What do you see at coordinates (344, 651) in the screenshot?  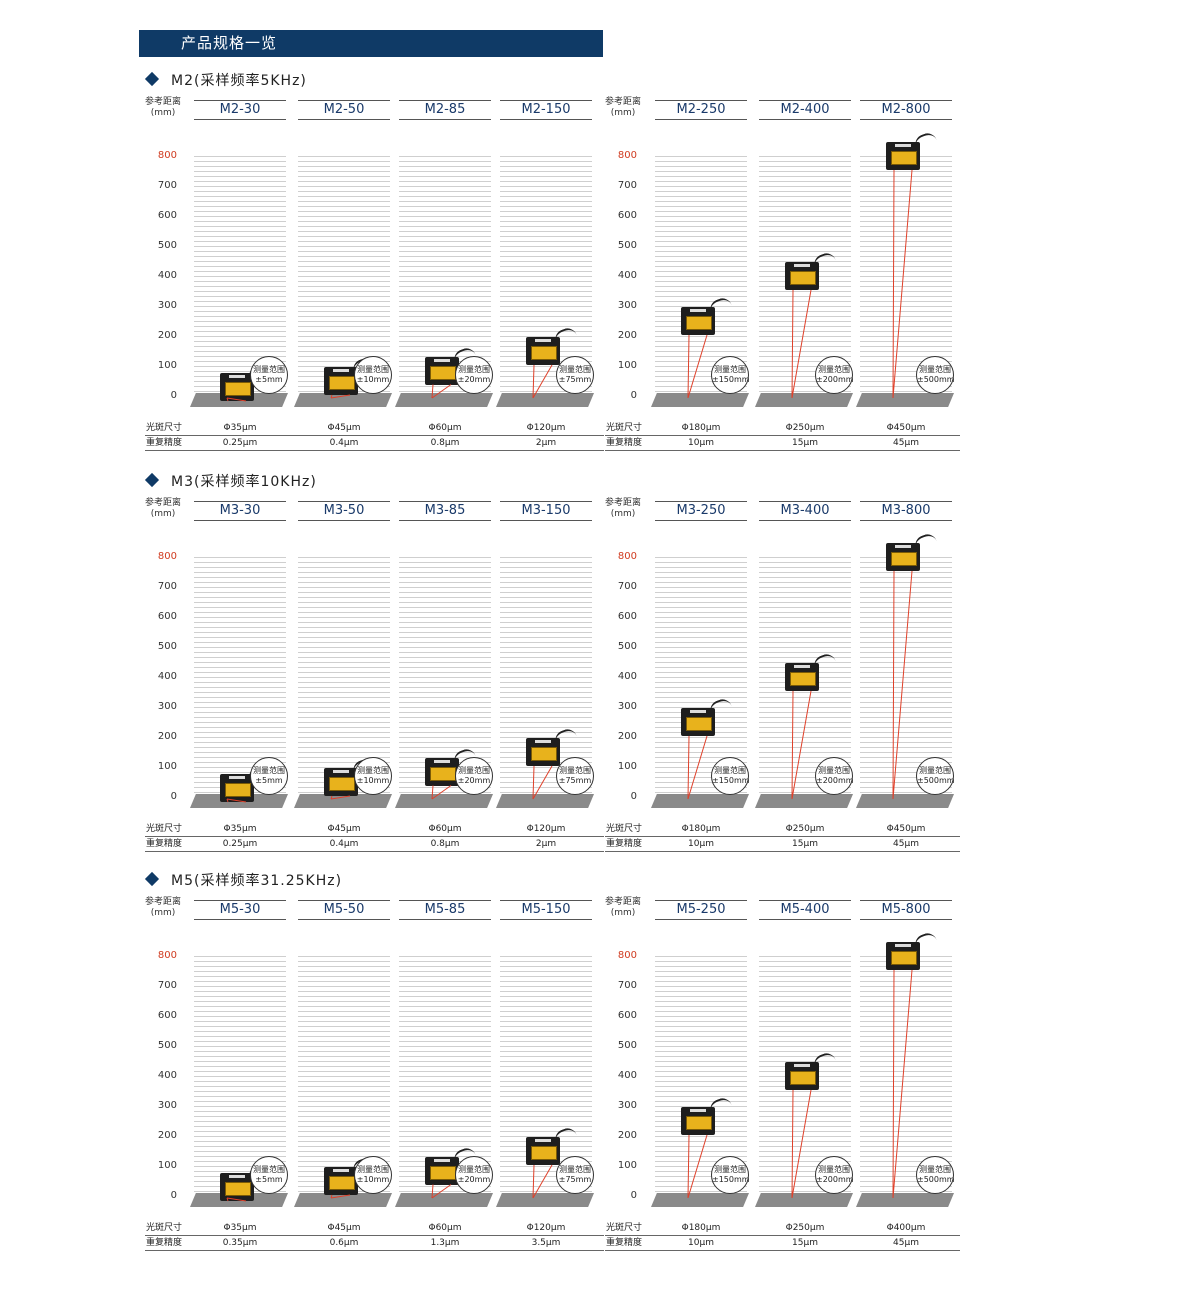 I see `model-column: M3-50` at bounding box center [344, 651].